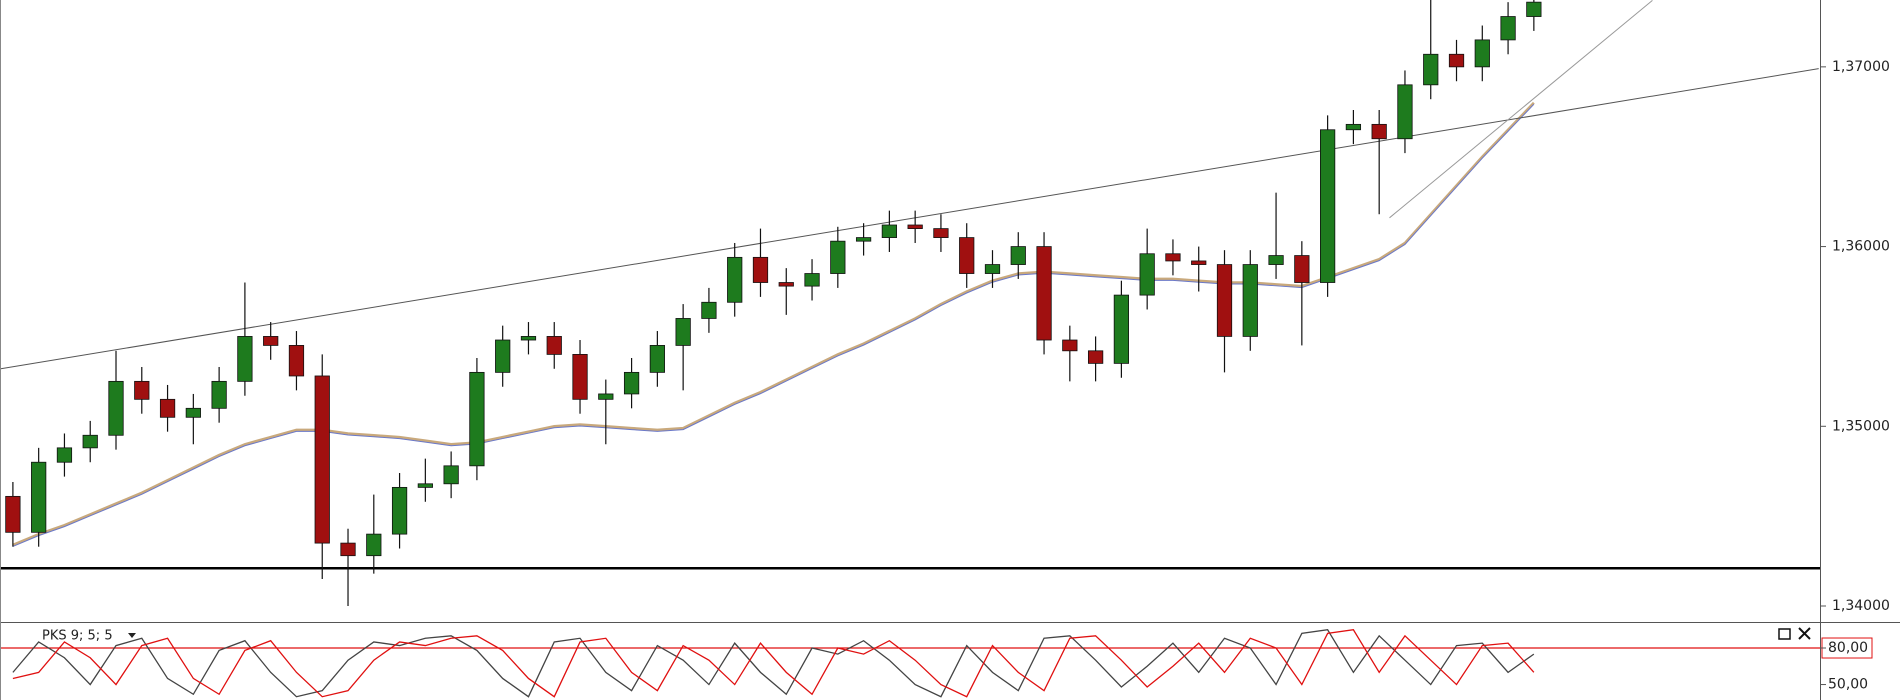 The height and width of the screenshot is (700, 1900). What do you see at coordinates (132, 635) in the screenshot?
I see `dropdown-arrow` at bounding box center [132, 635].